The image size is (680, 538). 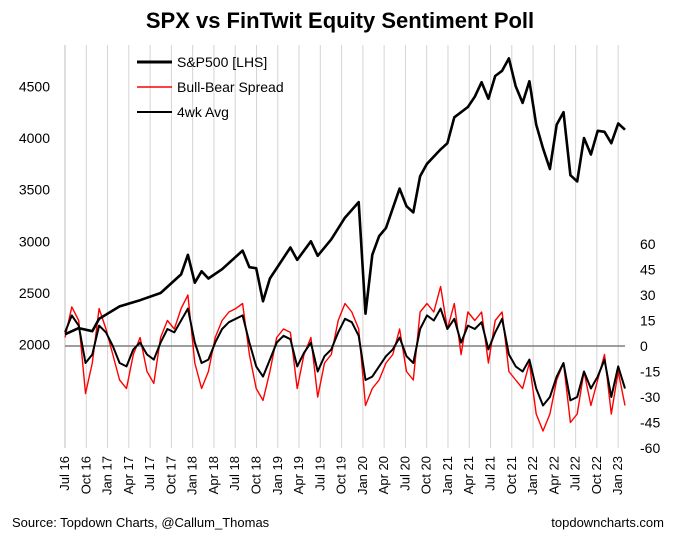 I want to click on x-tick-label: Oct 20, so click(x=426, y=475).